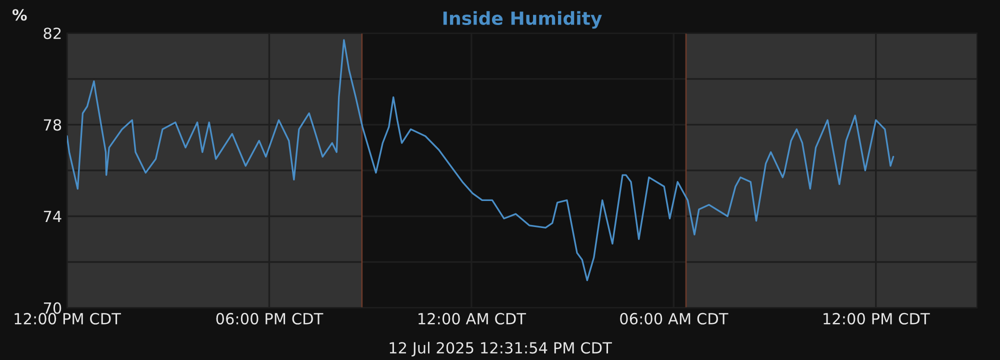 This screenshot has width=1000, height=360. Describe the element at coordinates (270, 318) in the screenshot. I see `x-tick-label: 06:00 PM CDT` at that location.